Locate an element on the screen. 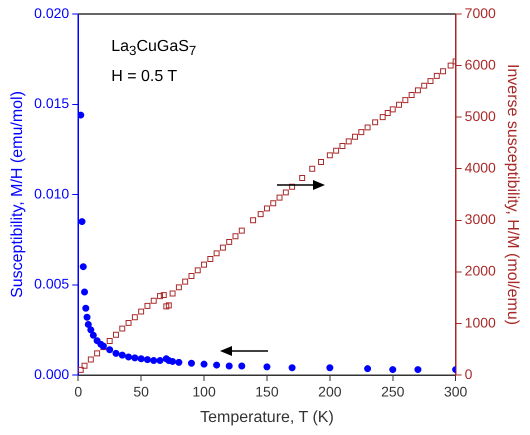 This screenshot has width=530, height=435. x-tick-label: 0 is located at coordinates (78, 391).